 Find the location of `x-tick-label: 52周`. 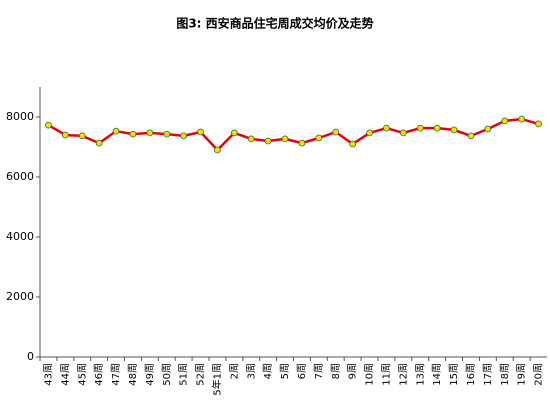

x-tick-label: 52周 is located at coordinates (201, 374).